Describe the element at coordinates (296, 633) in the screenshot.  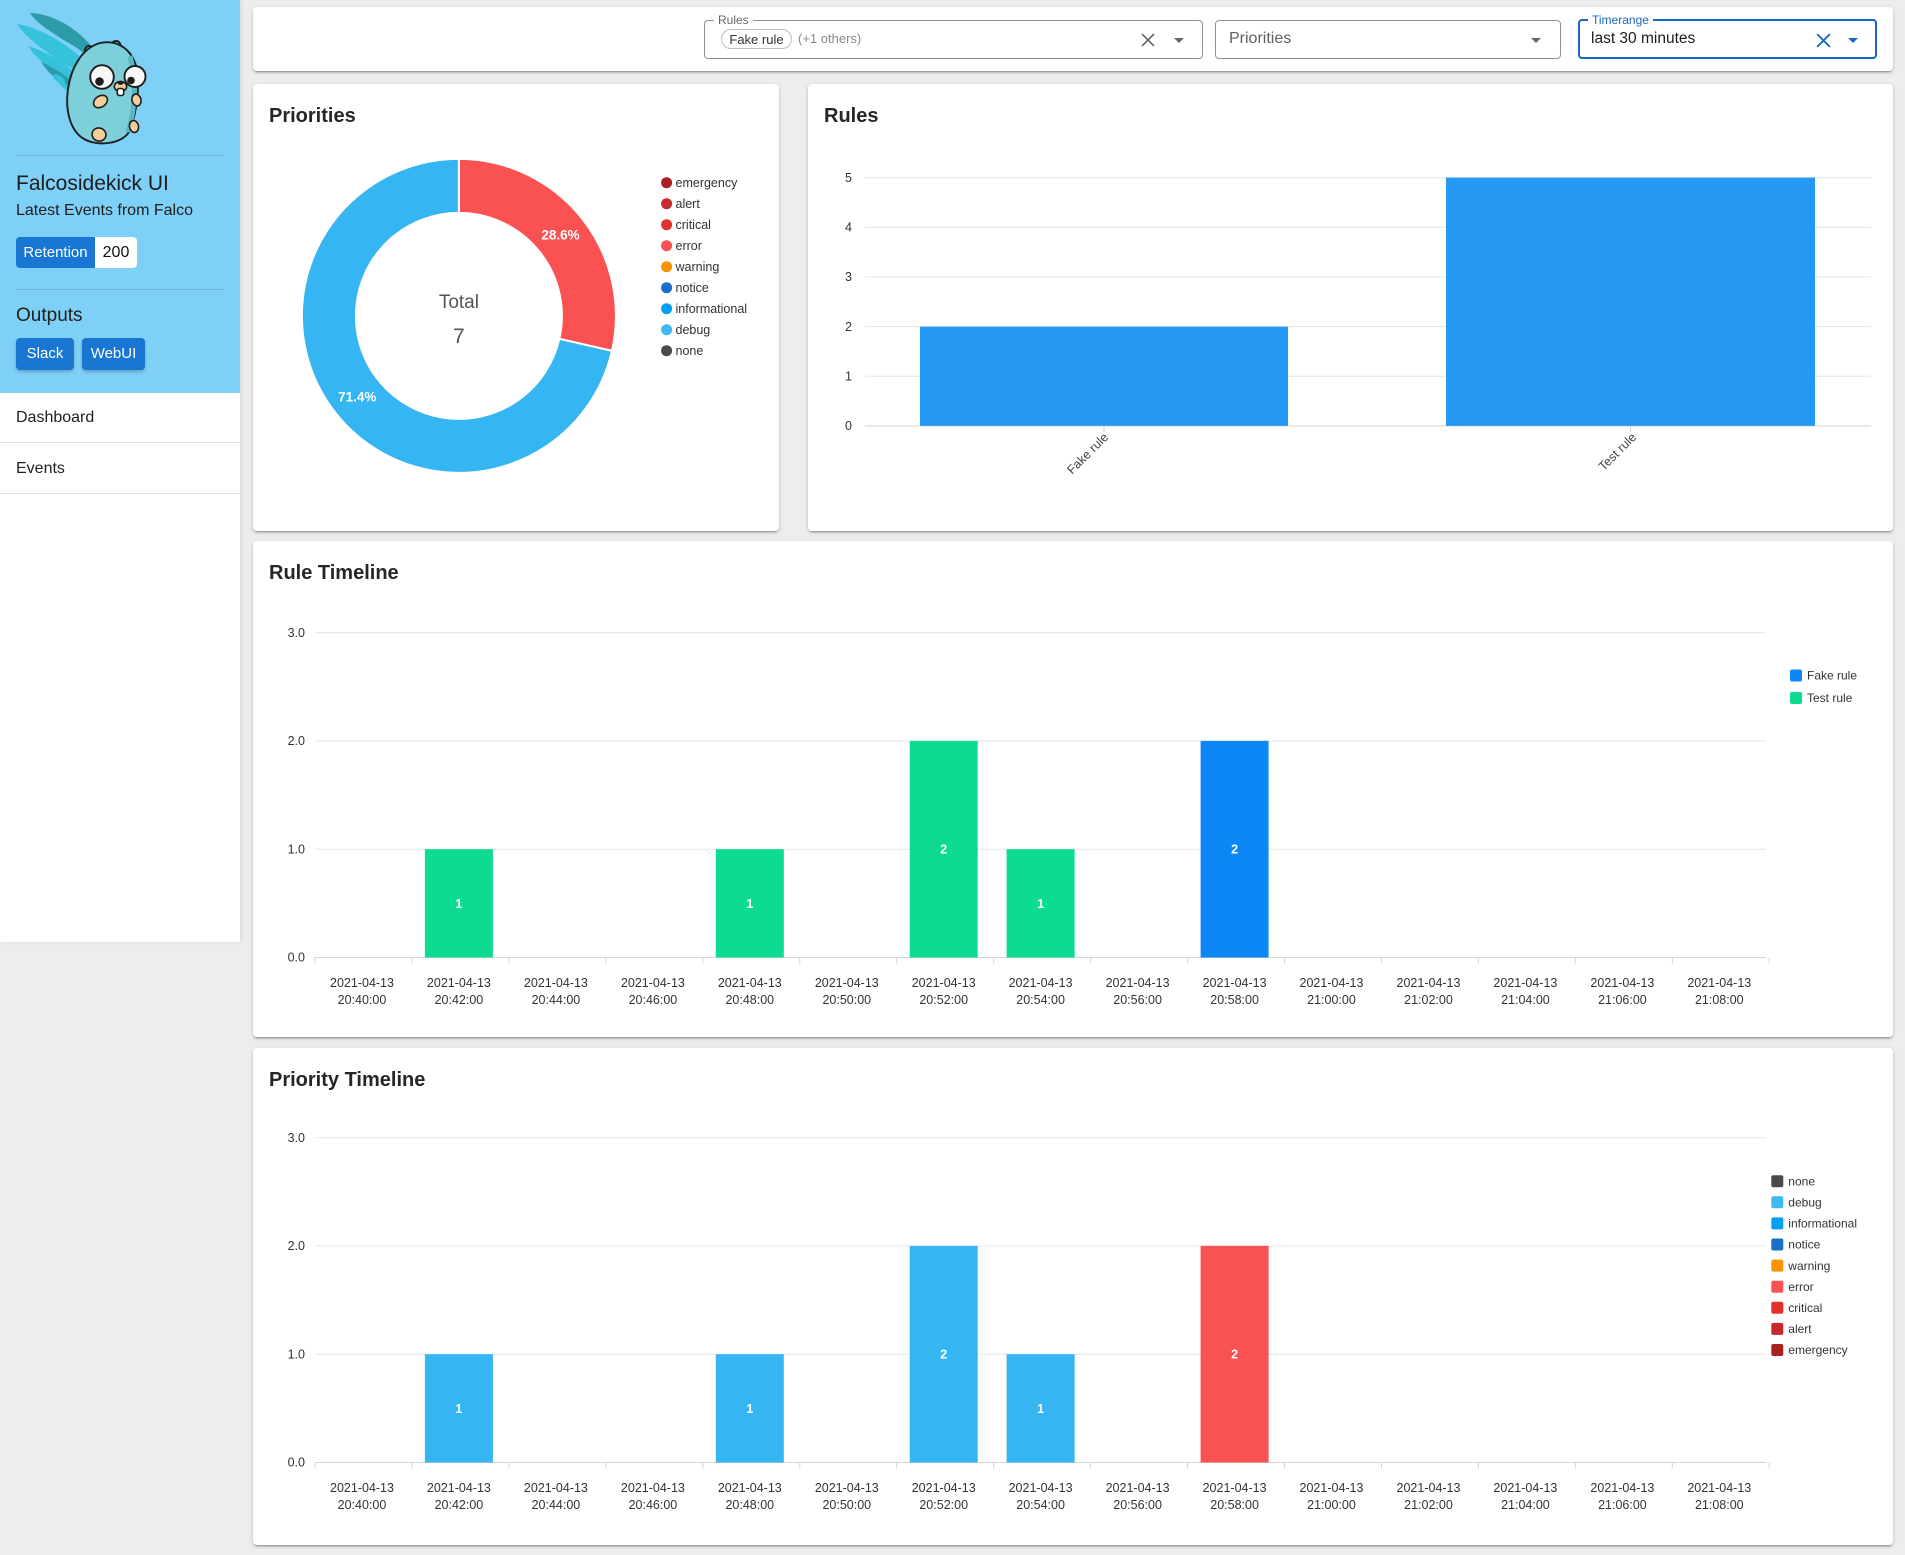
I see `svg-text: 3.0` at that location.